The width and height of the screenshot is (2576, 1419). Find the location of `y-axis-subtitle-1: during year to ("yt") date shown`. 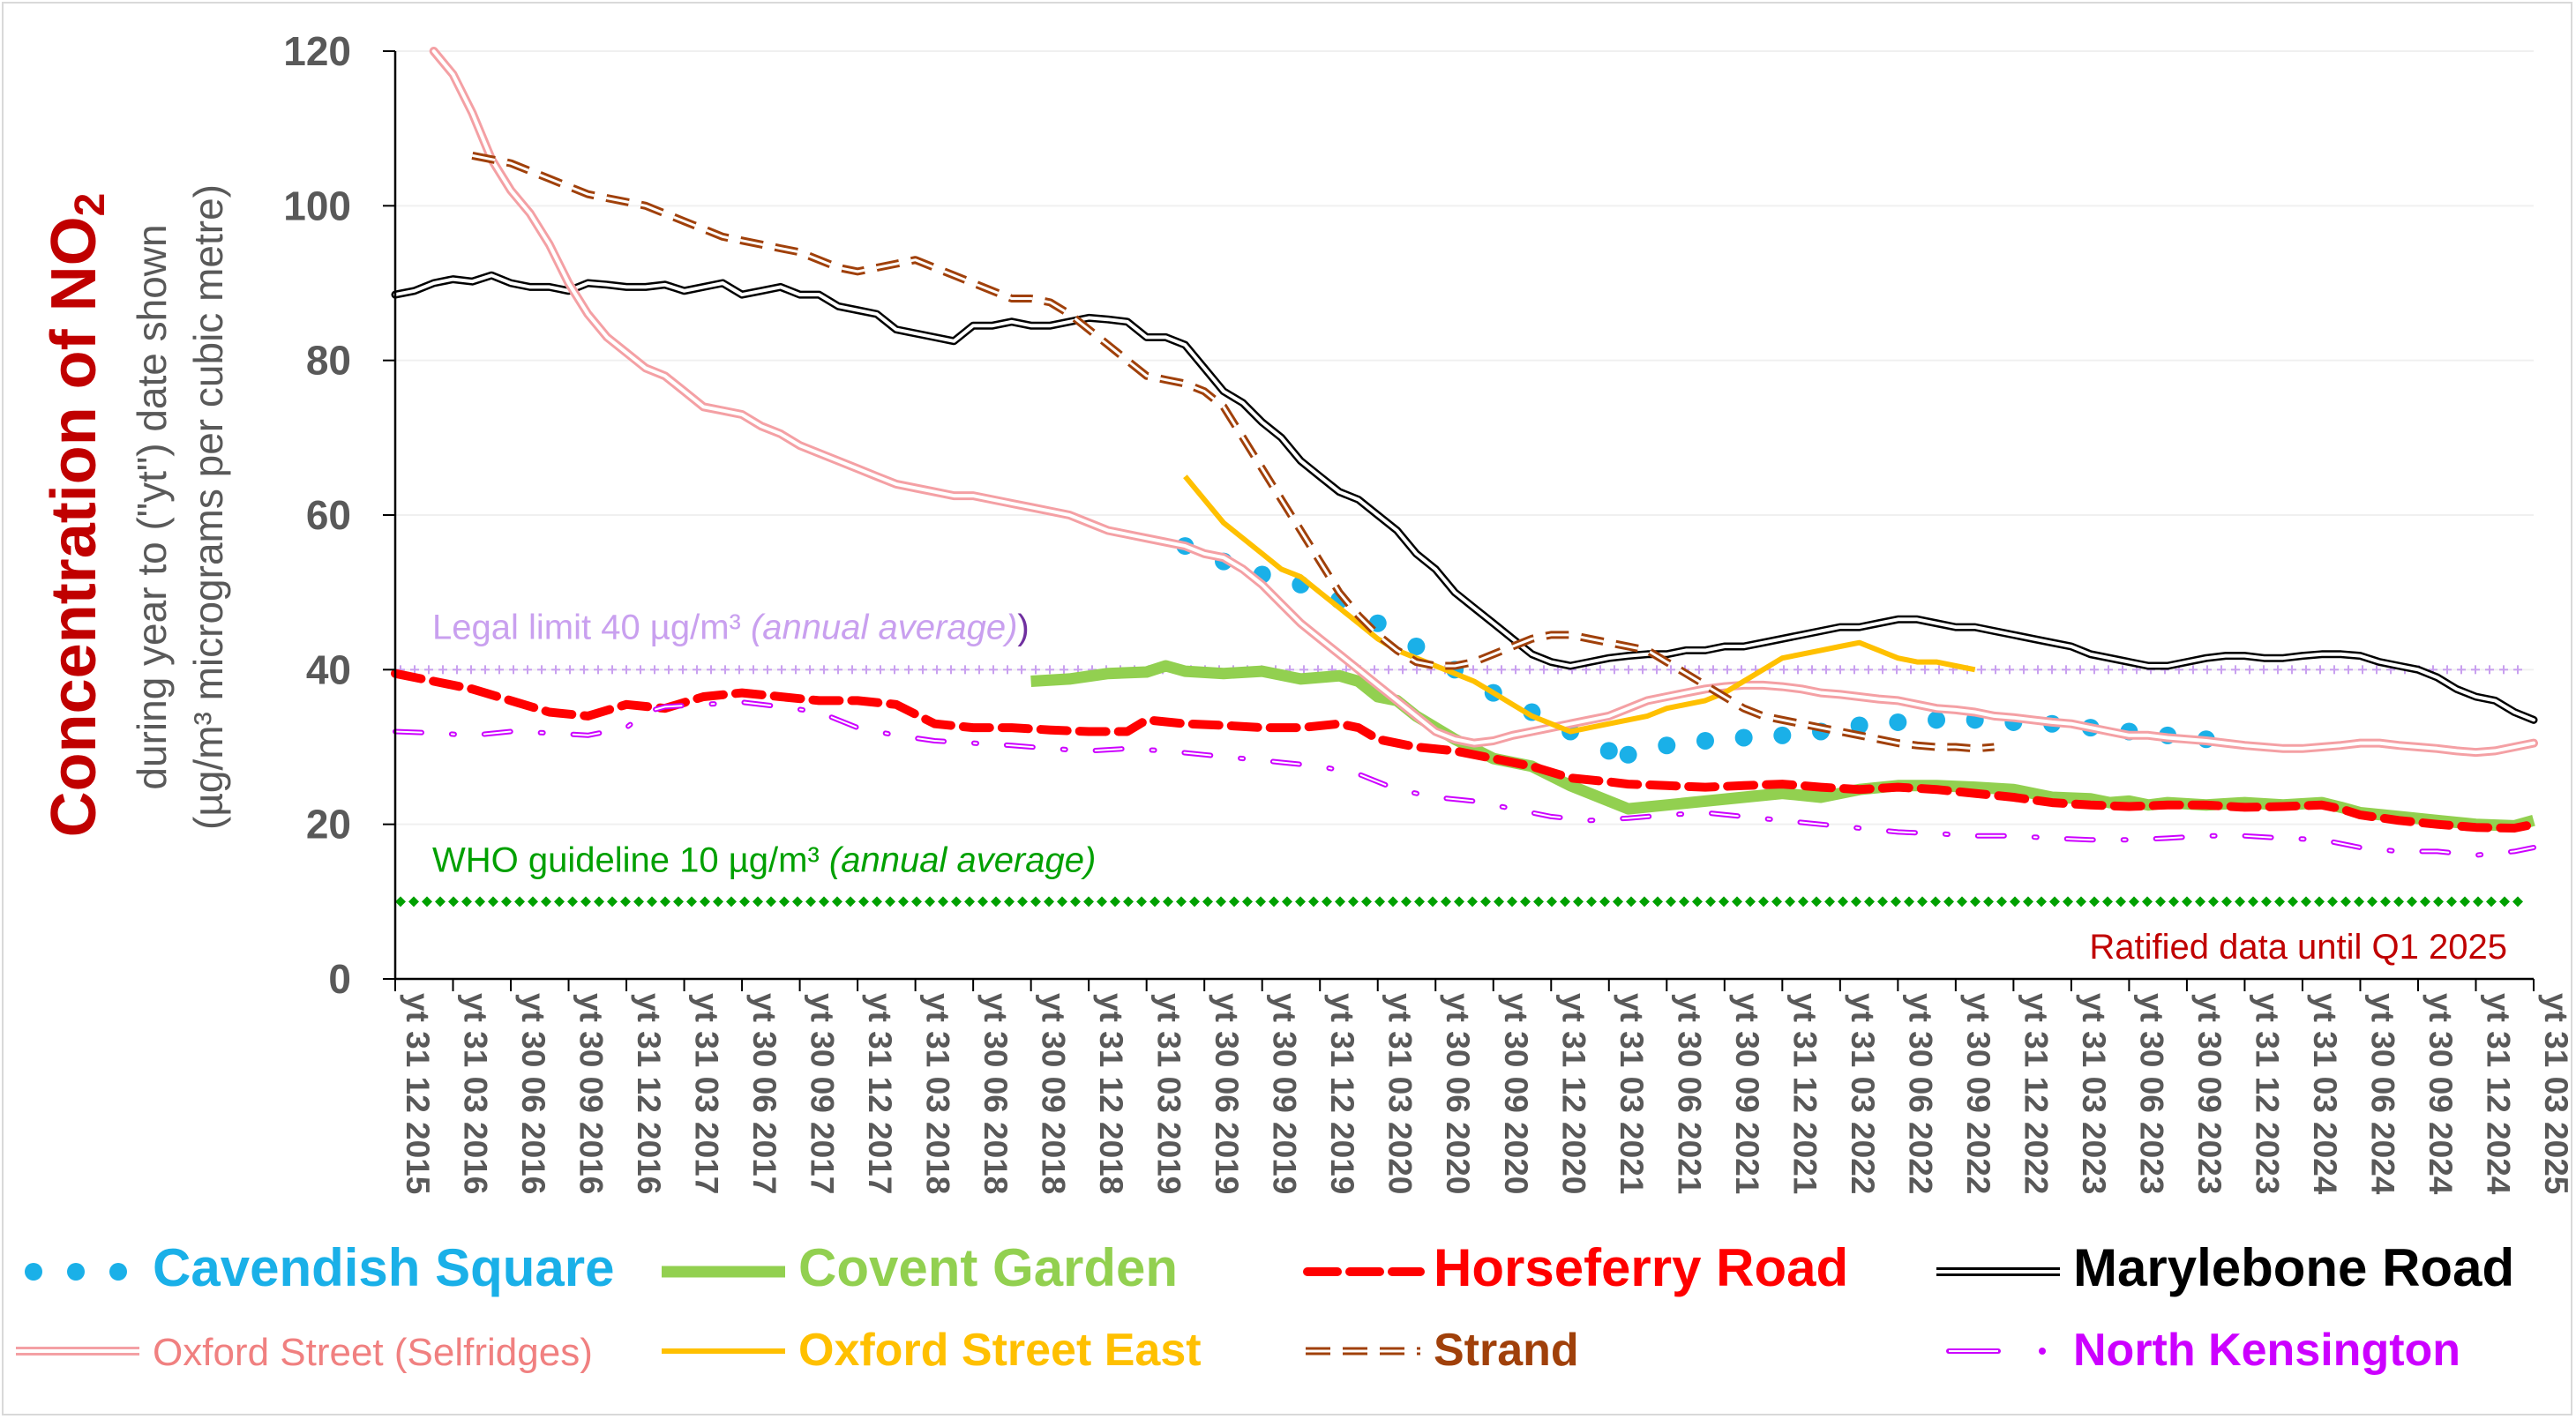

y-axis-subtitle-1: during year to ("yt") date shown is located at coordinates (152, 507).